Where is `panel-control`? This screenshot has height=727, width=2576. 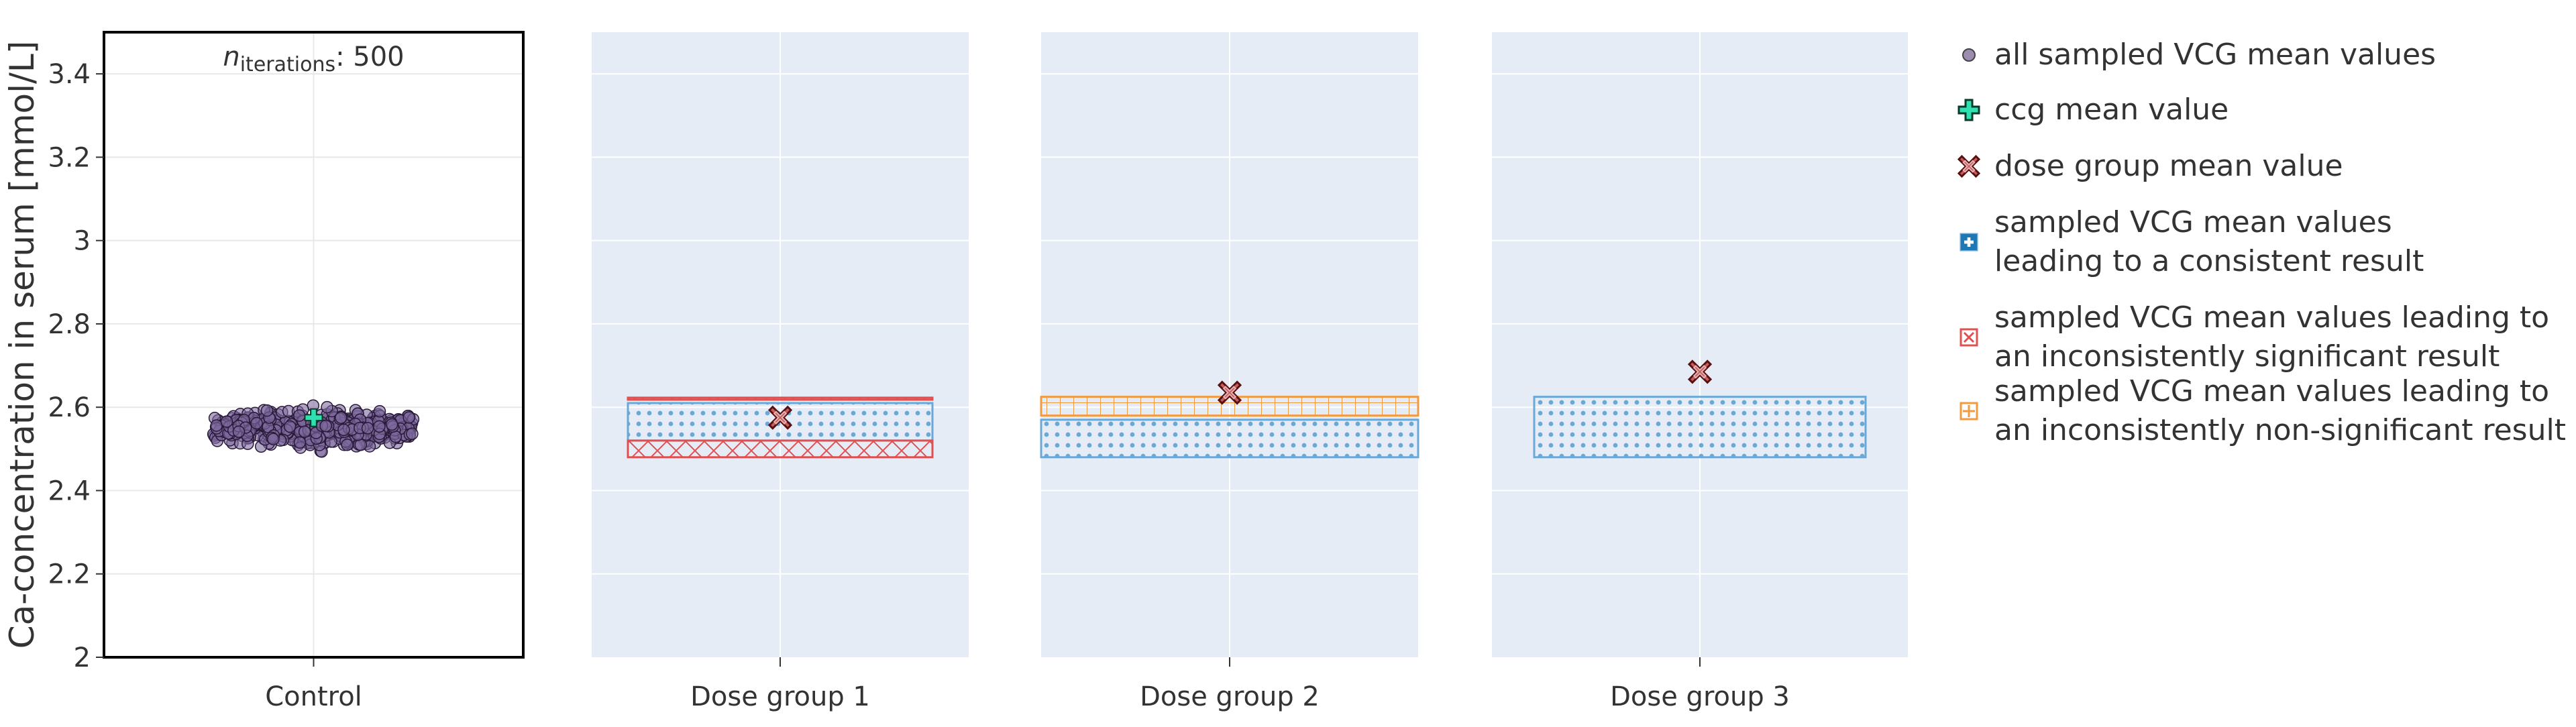
panel-control is located at coordinates (310, 349).